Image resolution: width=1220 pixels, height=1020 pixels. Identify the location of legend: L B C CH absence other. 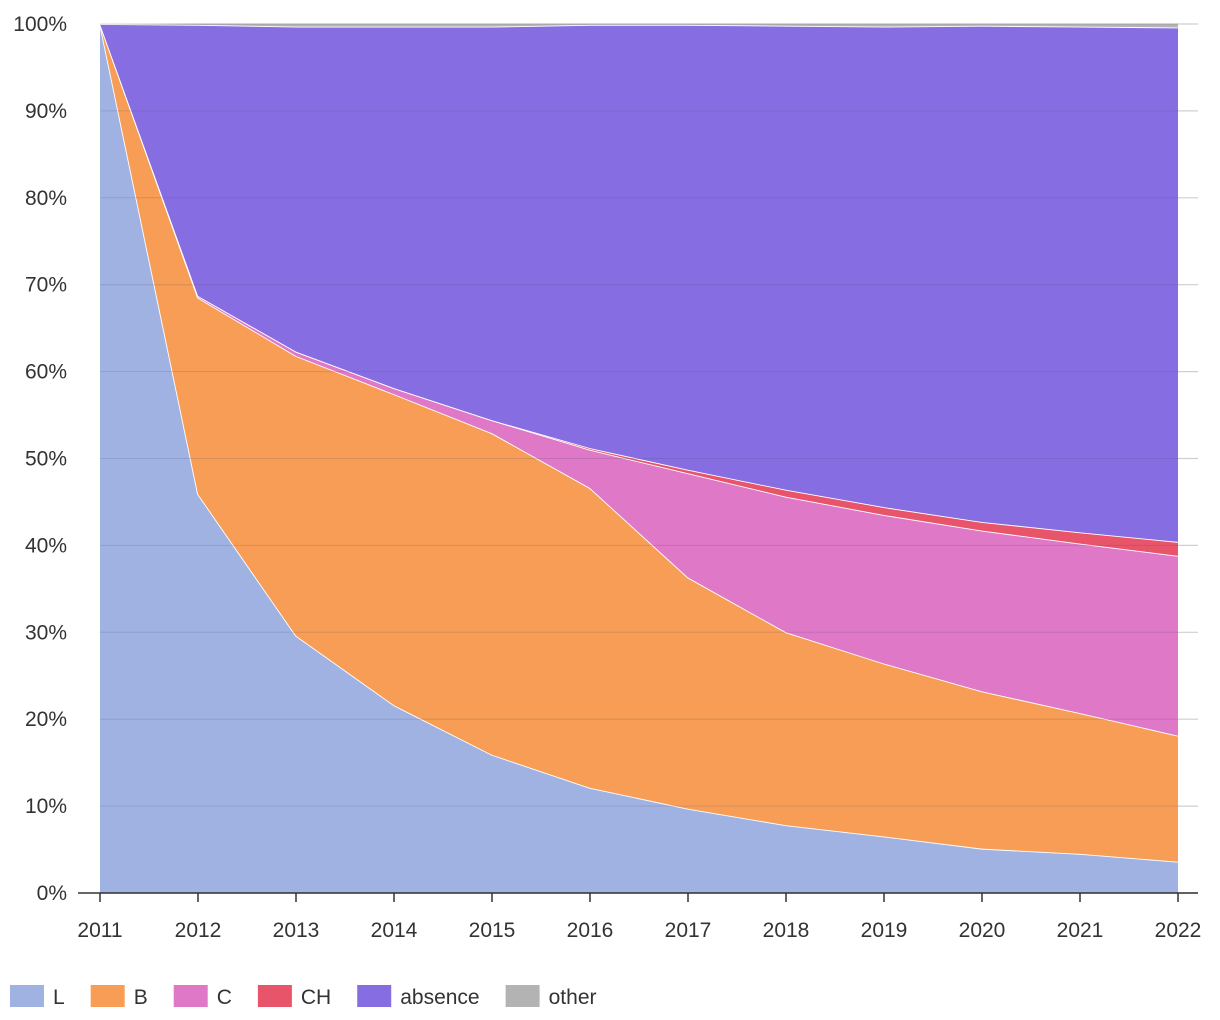
(303, 997).